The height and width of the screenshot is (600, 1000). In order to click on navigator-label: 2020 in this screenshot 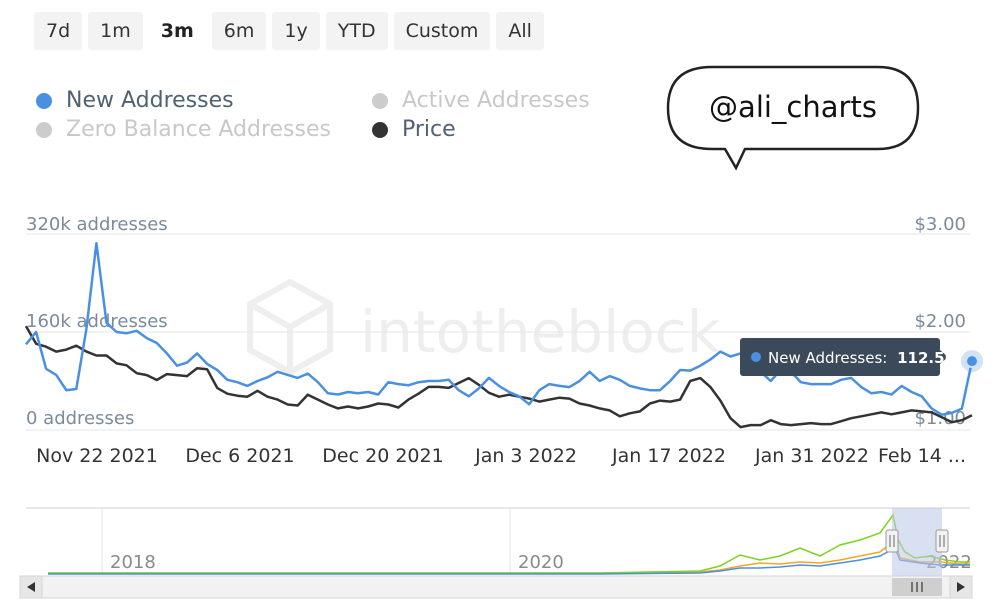, I will do `click(541, 562)`.